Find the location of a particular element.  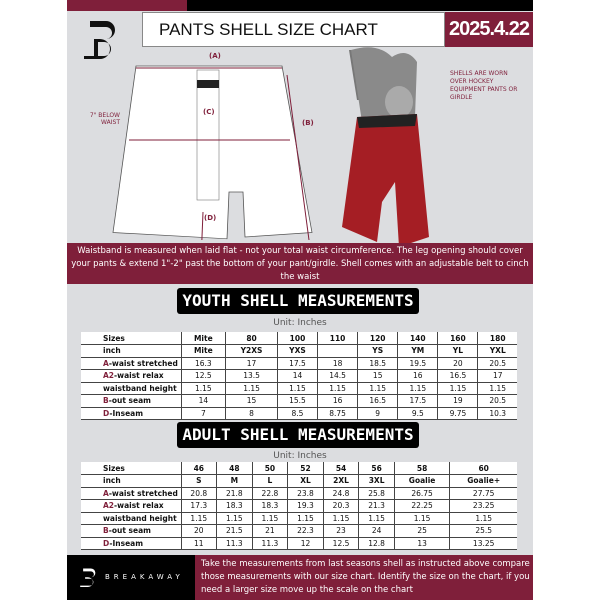

table-cell: S is located at coordinates (198, 481).